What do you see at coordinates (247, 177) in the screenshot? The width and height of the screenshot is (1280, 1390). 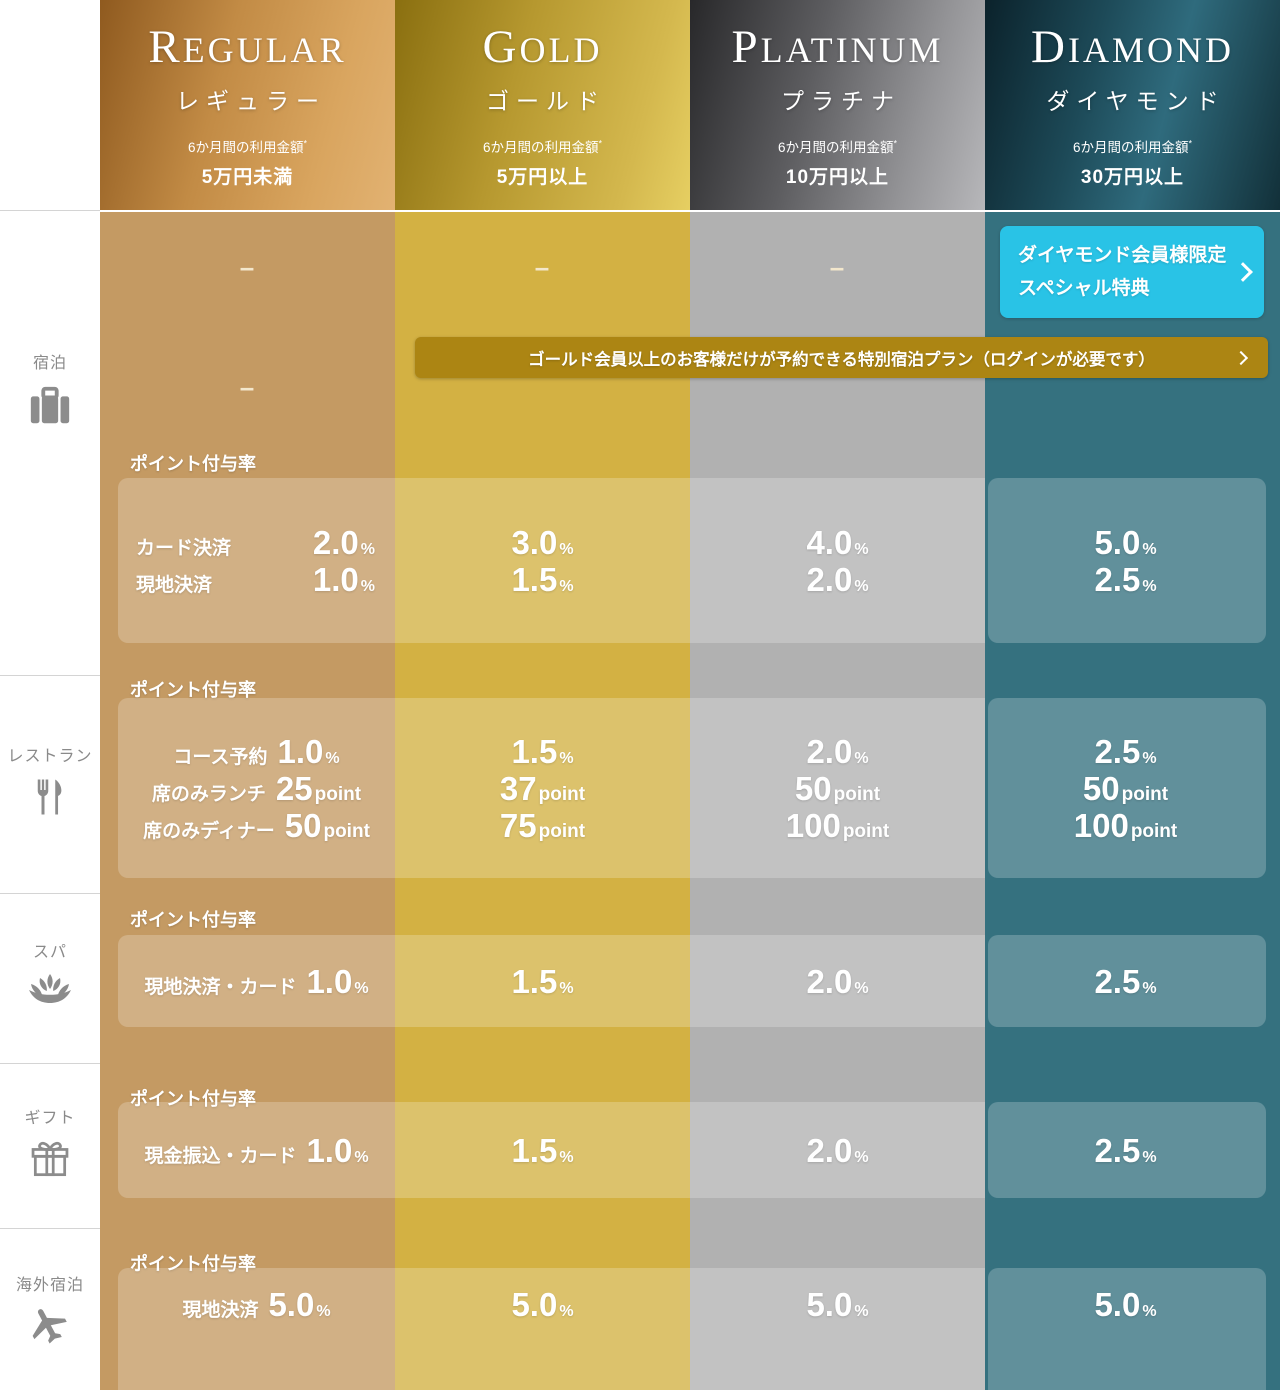 I see `tier-threshold: 5万円未満` at bounding box center [247, 177].